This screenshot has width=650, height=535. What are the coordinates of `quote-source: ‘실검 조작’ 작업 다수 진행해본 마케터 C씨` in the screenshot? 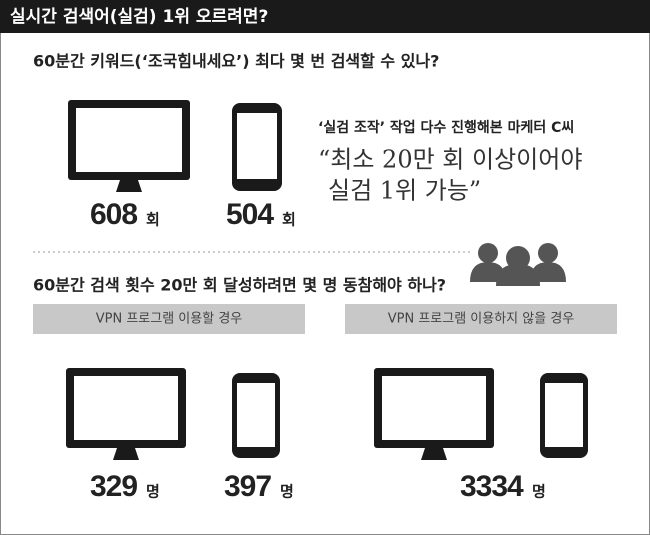 It's located at (446, 127).